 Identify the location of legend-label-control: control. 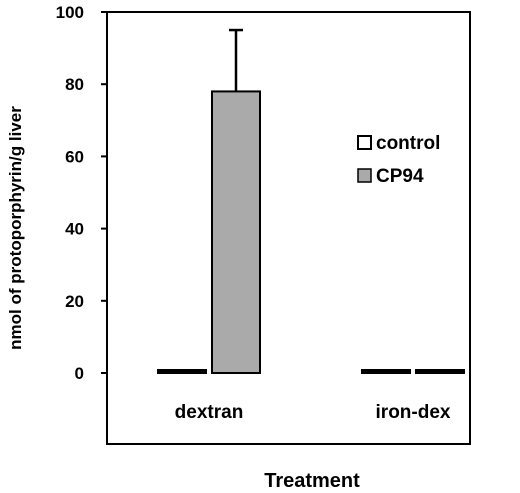
(408, 143).